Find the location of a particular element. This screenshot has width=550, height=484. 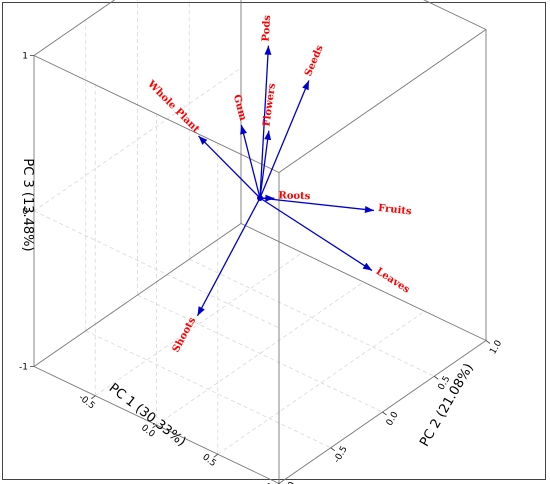

vector-seeds is located at coordinates (284, 139).